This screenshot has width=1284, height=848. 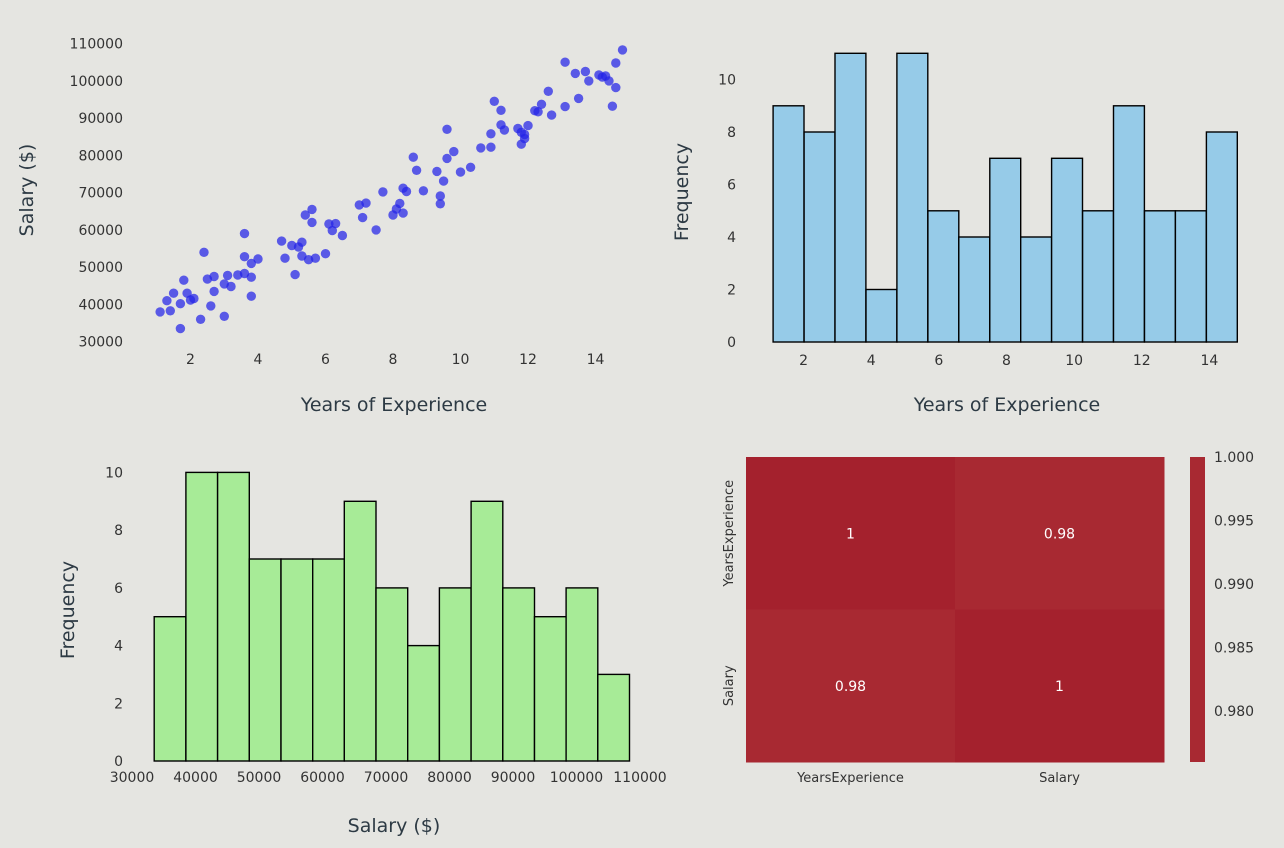 I want to click on experience-histogram-x-axis-label: Years of Experience, so click(x=1006, y=405).